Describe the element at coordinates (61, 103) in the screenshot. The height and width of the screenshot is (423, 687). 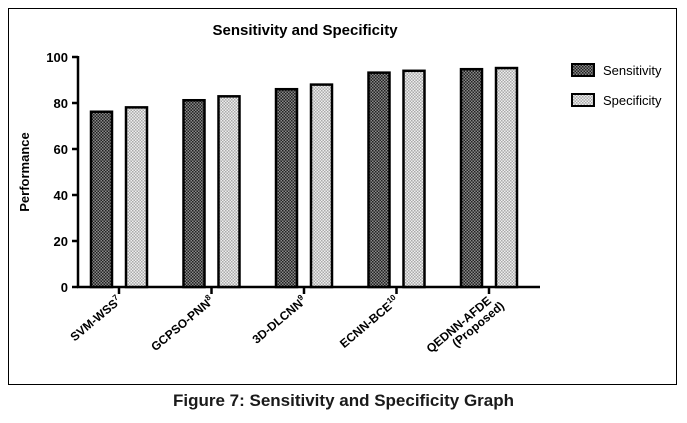
I see `y-tick-label: 80` at that location.